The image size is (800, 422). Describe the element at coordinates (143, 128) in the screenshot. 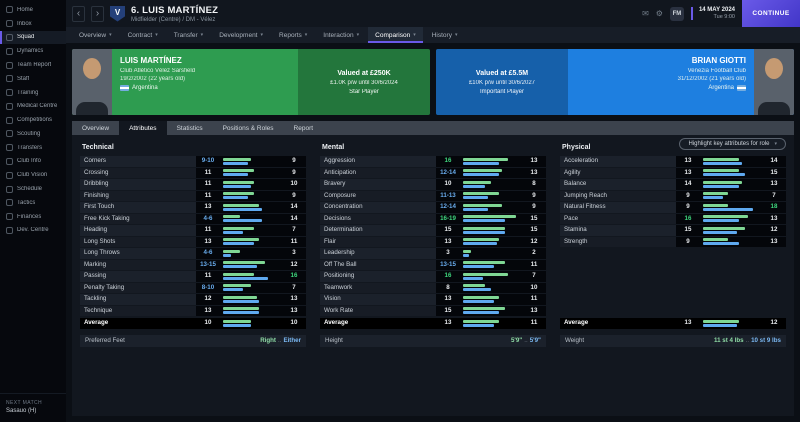

I see `subtab-attributes: Attributes` at that location.